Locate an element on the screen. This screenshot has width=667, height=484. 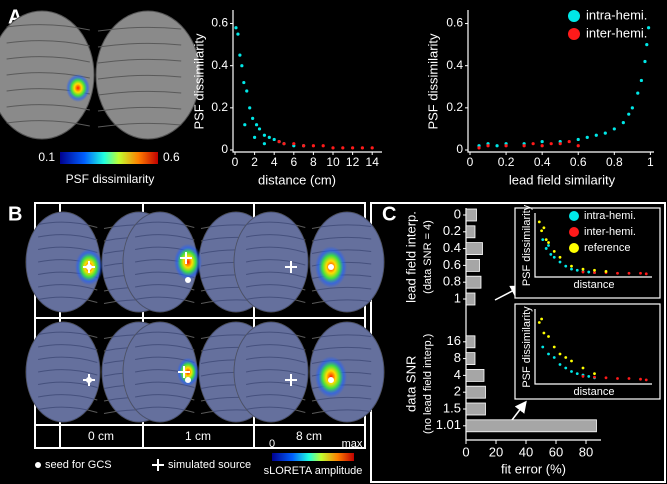
x-tick-label: 80 is located at coordinates (586, 451).